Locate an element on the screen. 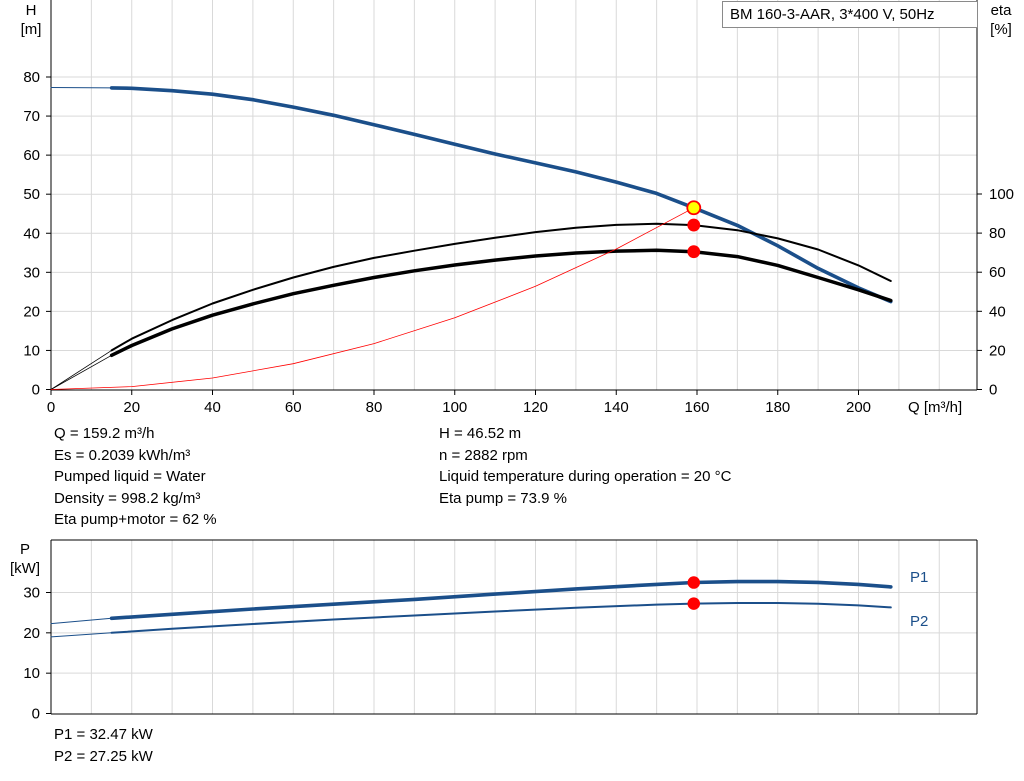  series-system-curve is located at coordinates (372, 298).